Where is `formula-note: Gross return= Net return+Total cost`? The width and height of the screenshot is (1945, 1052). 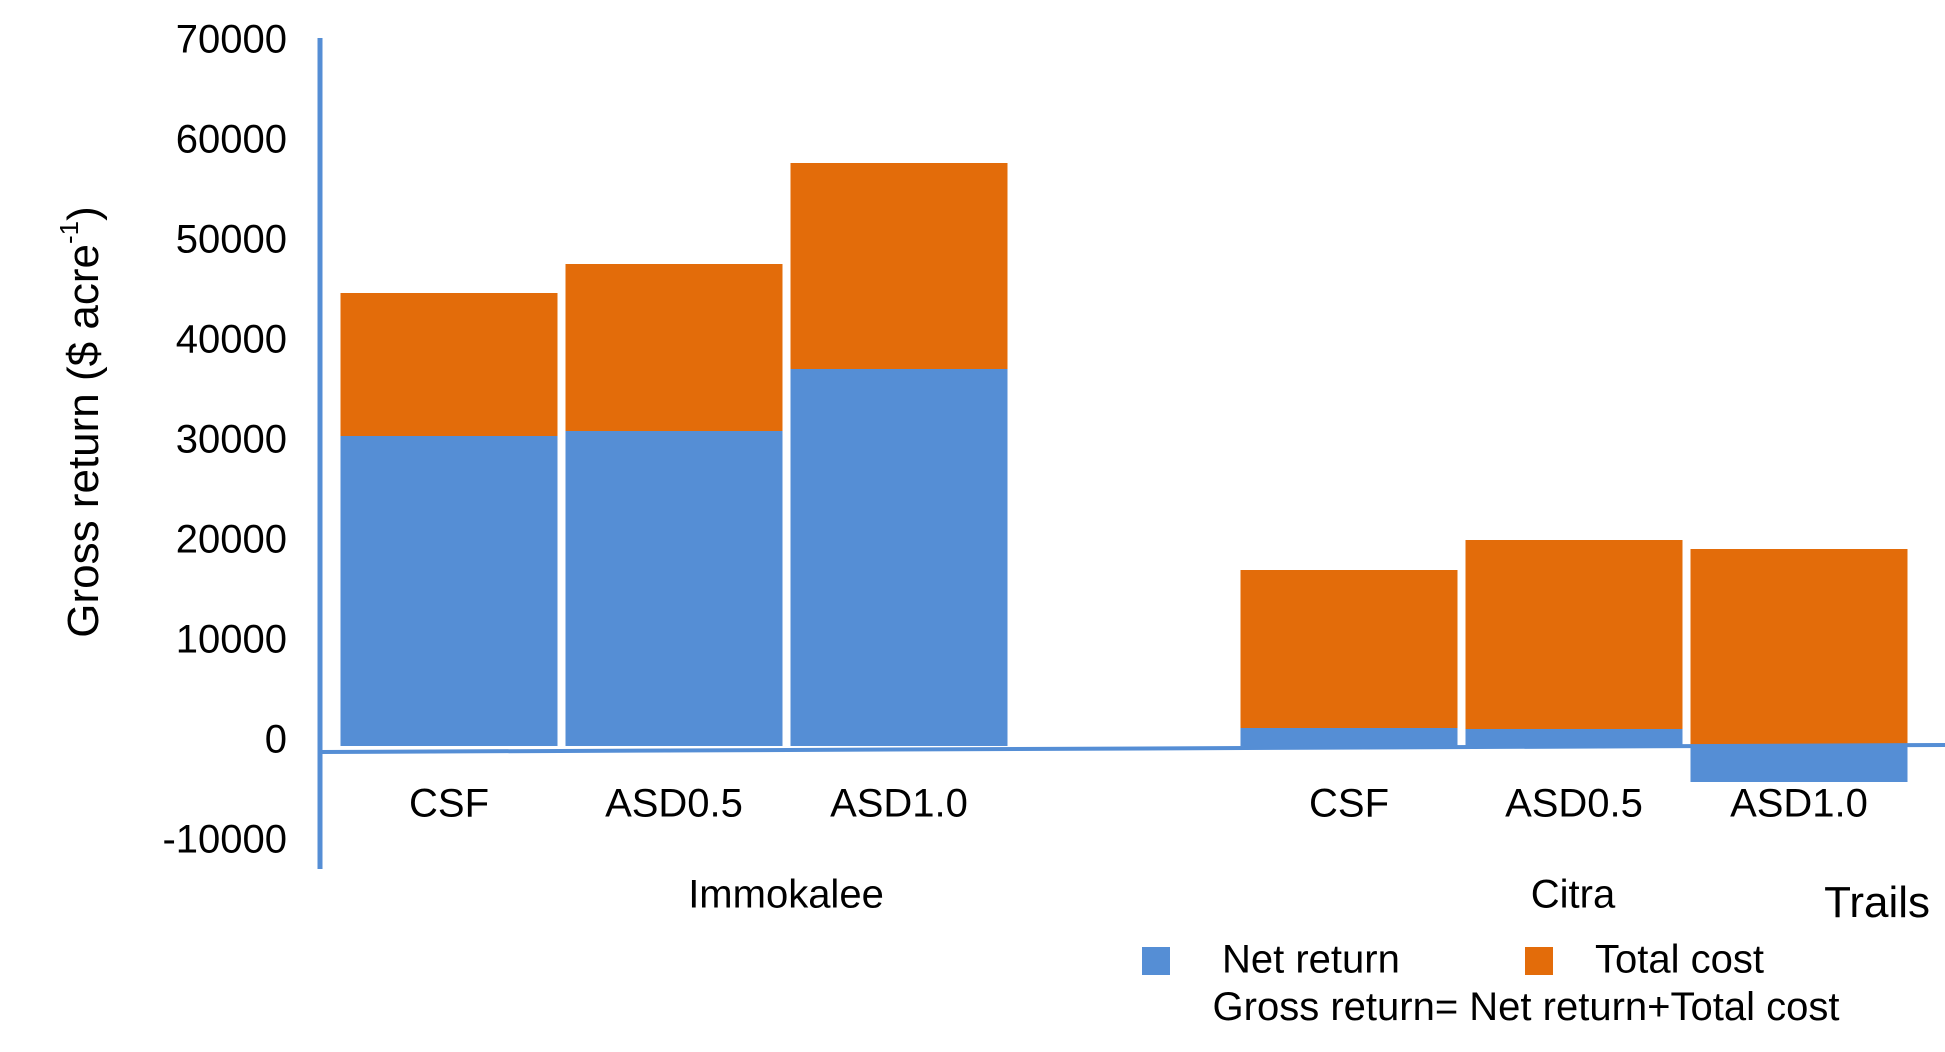
formula-note: Gross return= Net return+Total cost is located at coordinates (1526, 1007).